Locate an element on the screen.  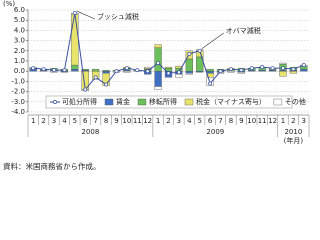
y-tick-label: 3.0 is located at coordinates (19, 41).